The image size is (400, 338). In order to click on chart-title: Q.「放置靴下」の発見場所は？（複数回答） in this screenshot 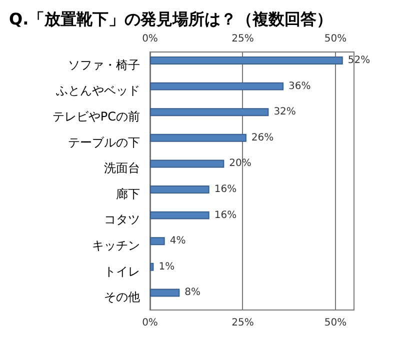, I will do `click(171, 19)`.